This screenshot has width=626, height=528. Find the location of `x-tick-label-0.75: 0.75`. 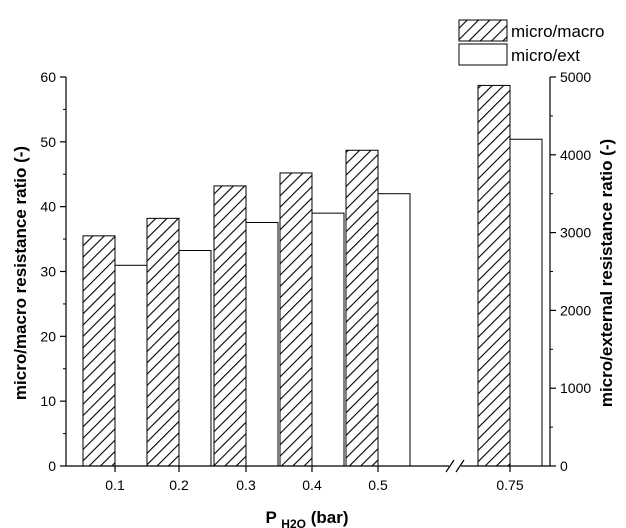

x-tick-label-0.75: 0.75 is located at coordinates (509, 485).